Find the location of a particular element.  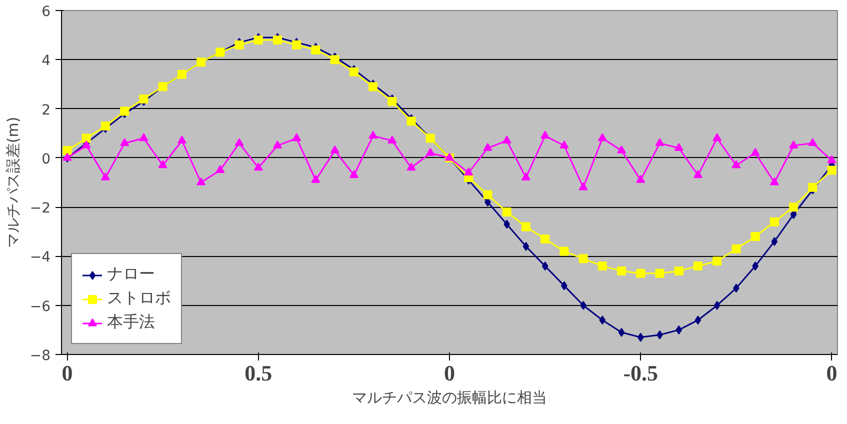

y-tick-label: 2 is located at coordinates (46, 110).